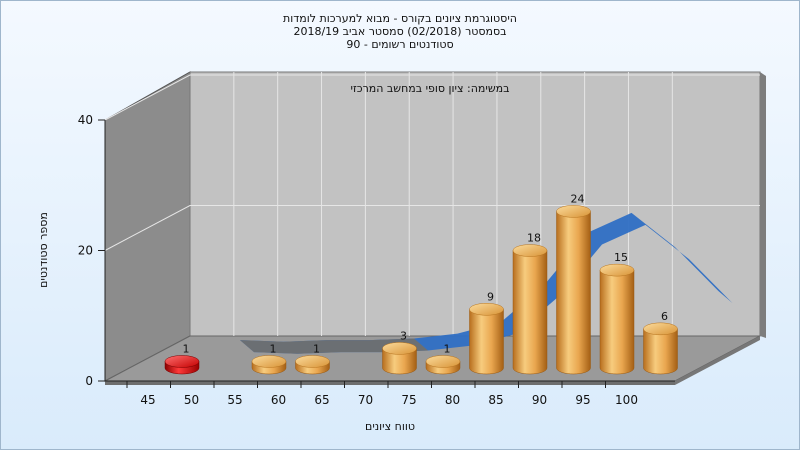  Describe the element at coordinates (85, 251) in the screenshot. I see `y-tick-label: 20` at that location.